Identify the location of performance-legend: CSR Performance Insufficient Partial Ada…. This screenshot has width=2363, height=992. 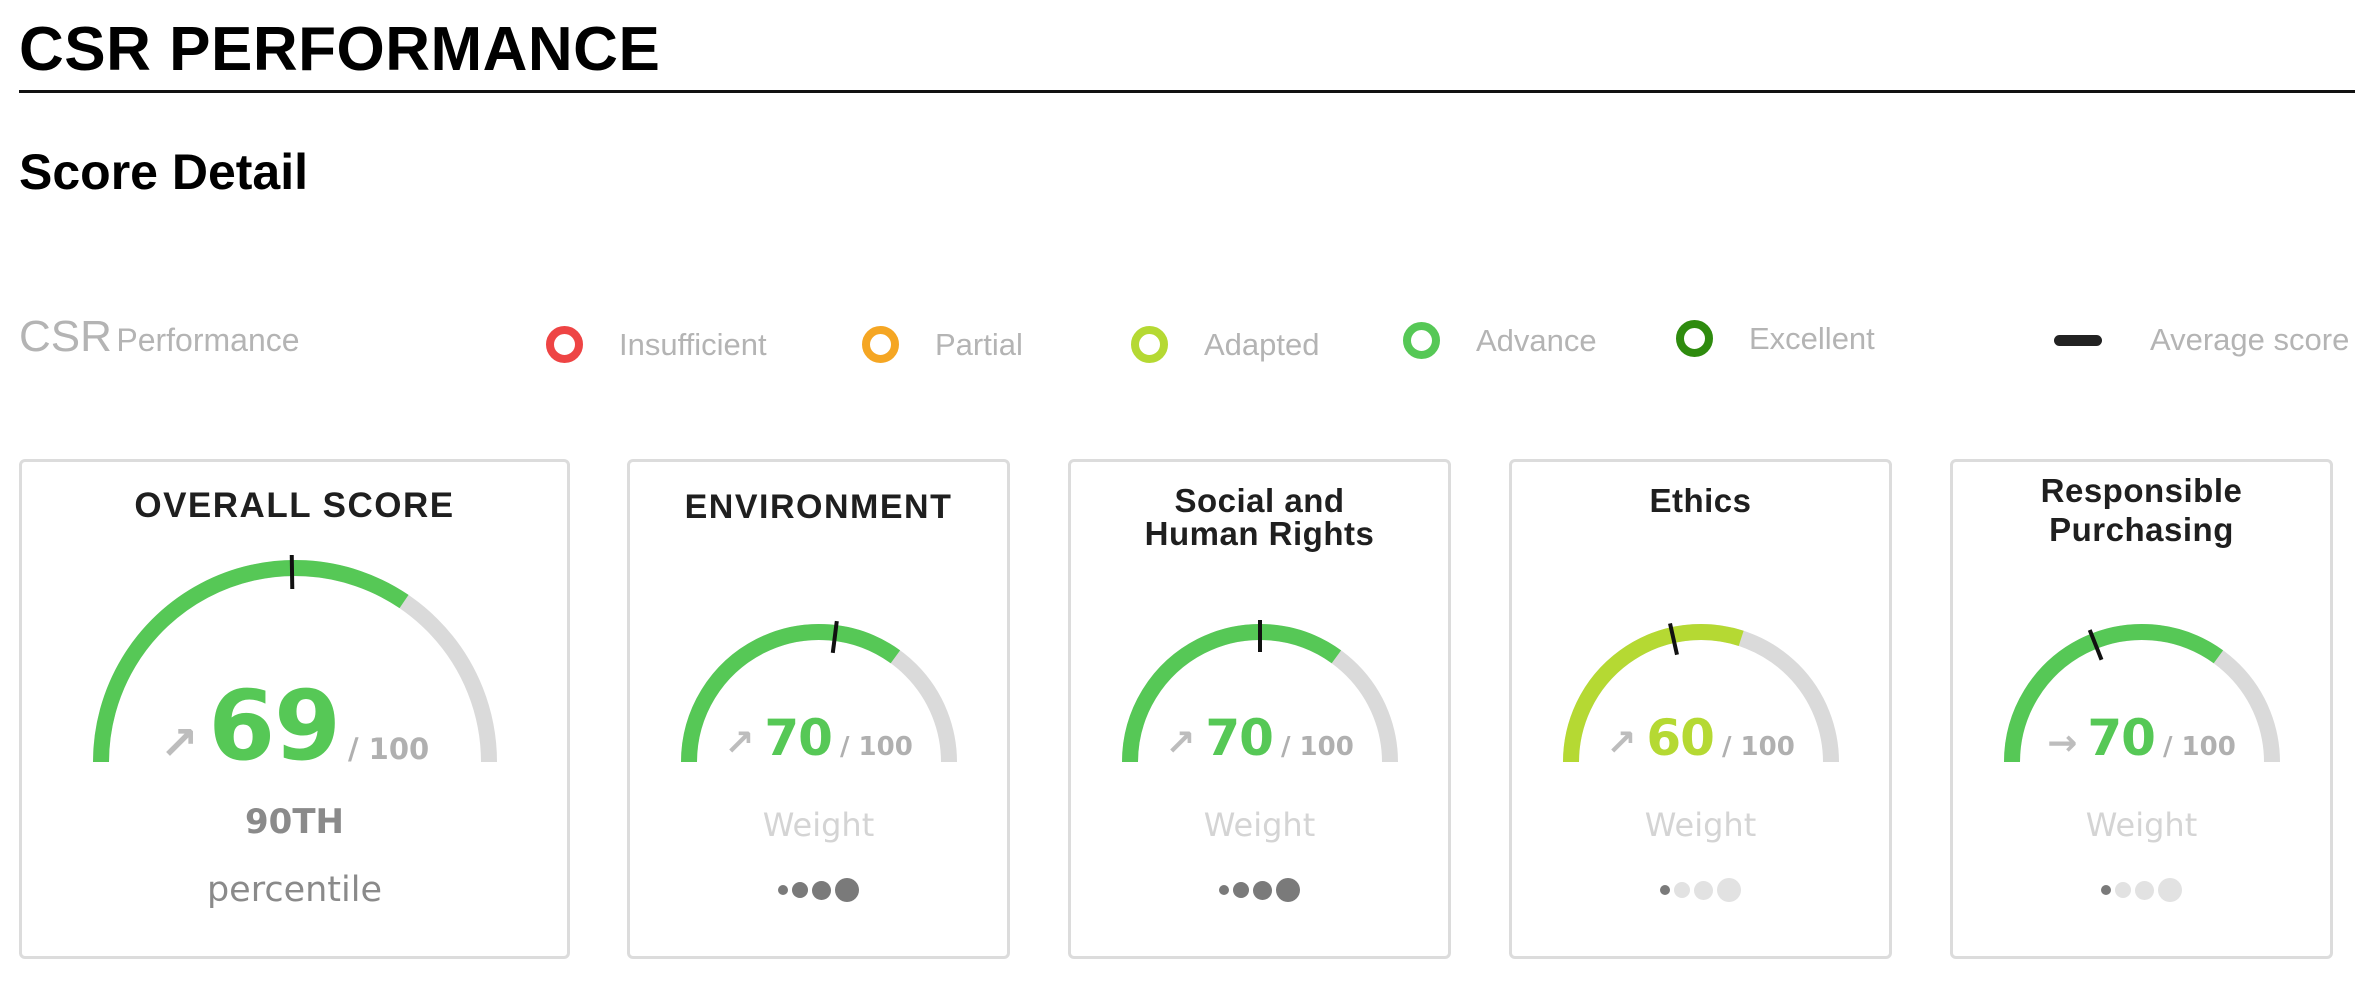
(1181, 345).